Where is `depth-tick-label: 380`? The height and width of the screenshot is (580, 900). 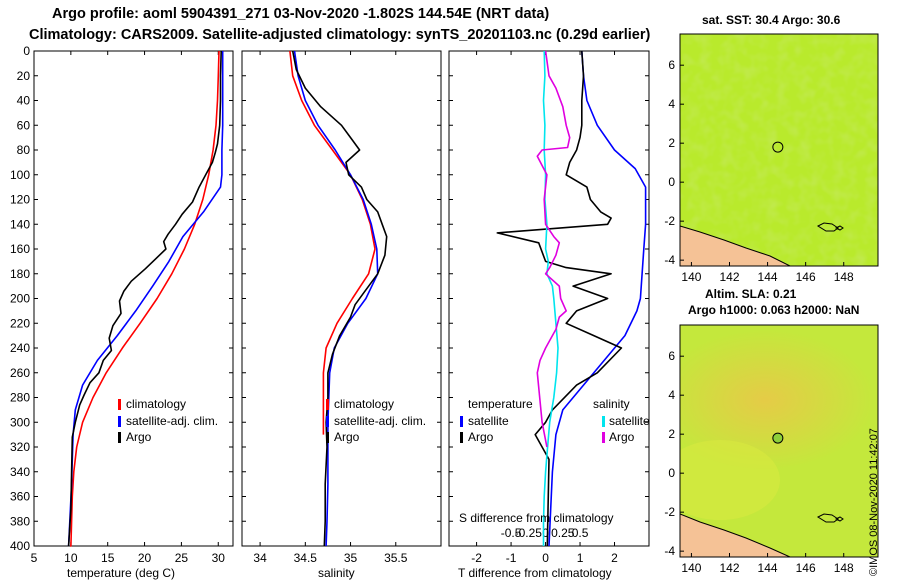
depth-tick-label: 380 is located at coordinates (20, 521).